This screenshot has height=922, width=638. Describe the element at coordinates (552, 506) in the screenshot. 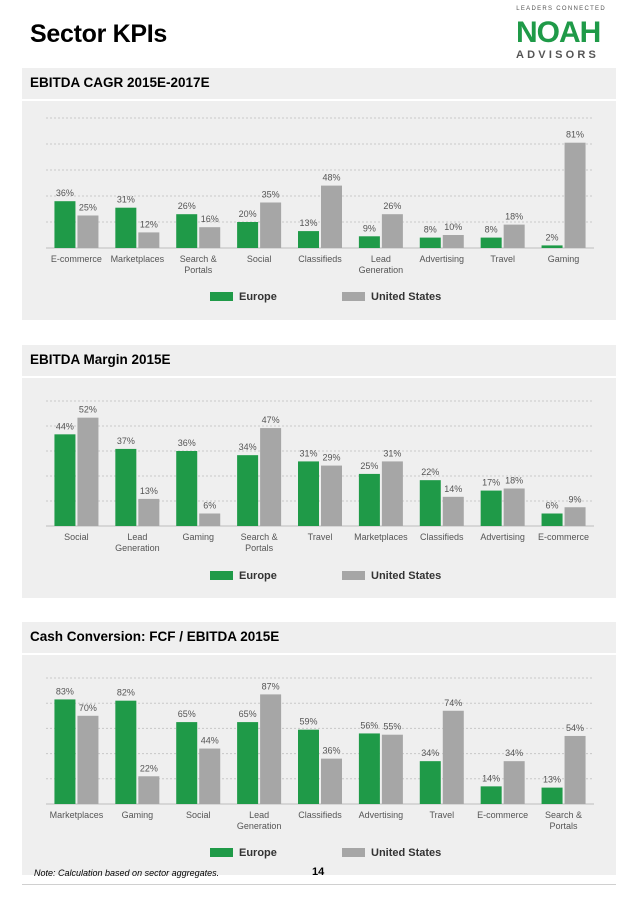

I see `data-label: 6%` at that location.